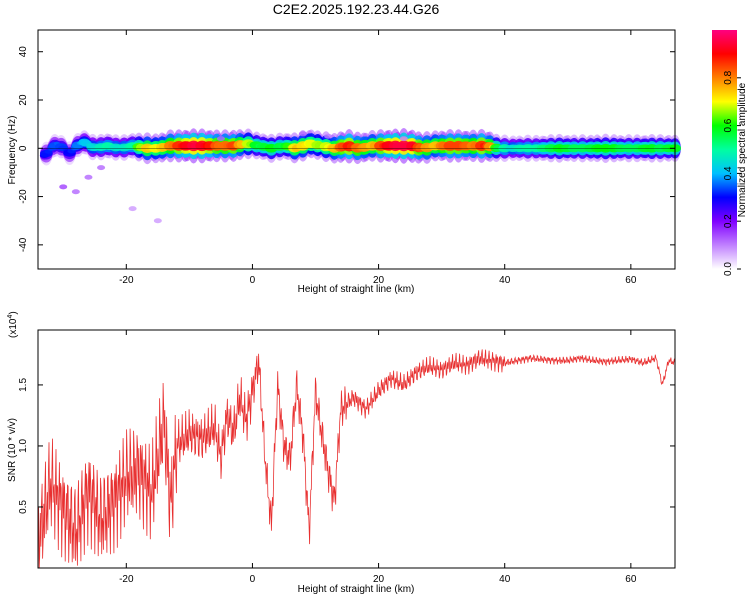  Describe the element at coordinates (379, 579) in the screenshot. I see `snr-x-tick-label: 20` at that location.